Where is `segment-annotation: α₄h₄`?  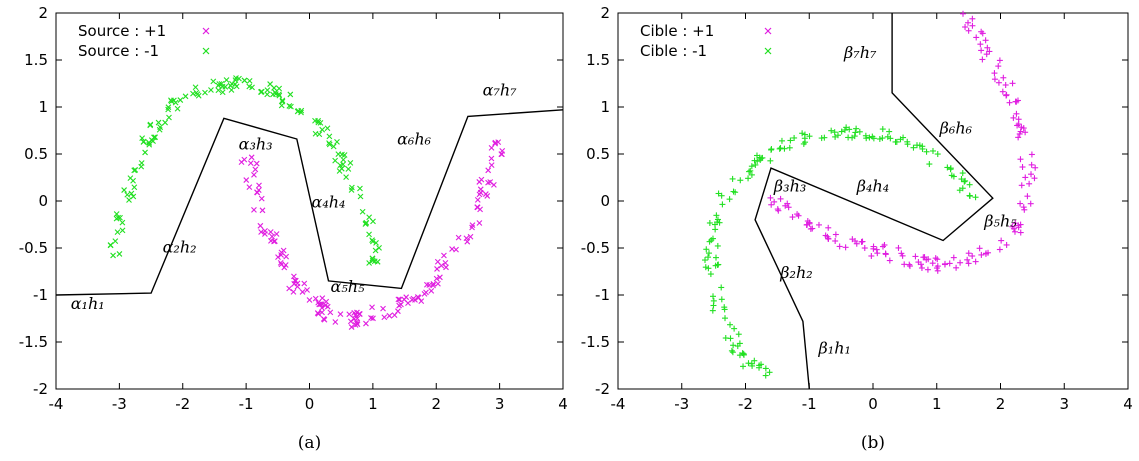
segment-annotation: α₄h₄ is located at coordinates (329, 202).